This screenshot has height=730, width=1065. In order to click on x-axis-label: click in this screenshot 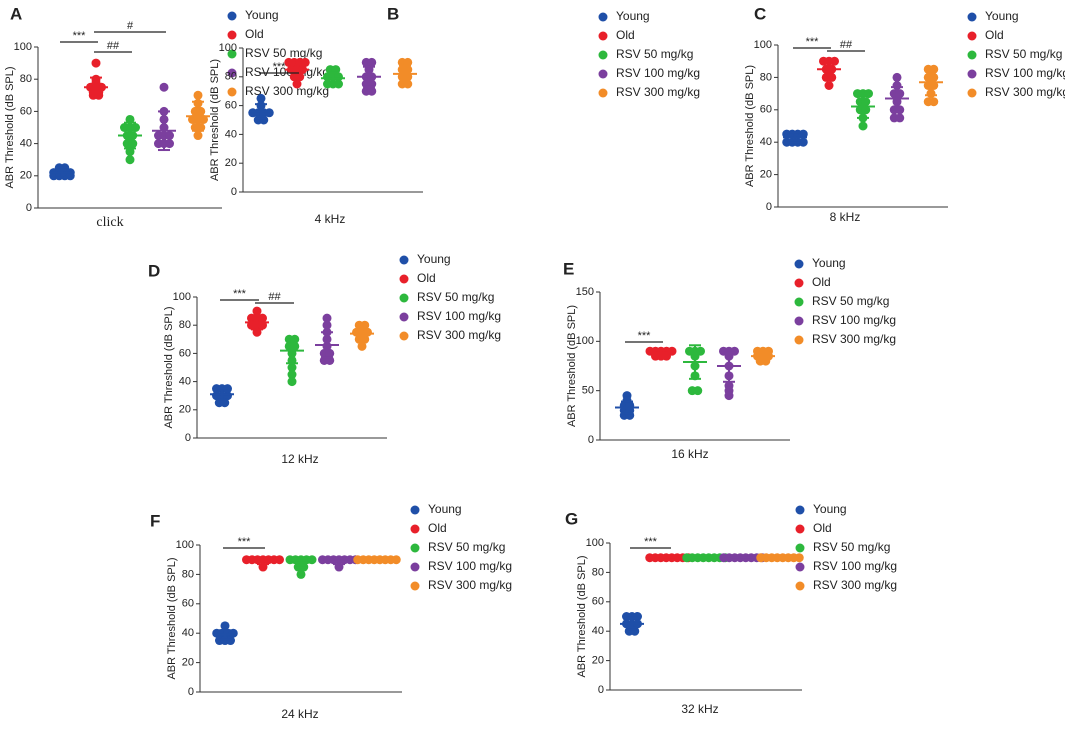, I will do `click(109, 222)`.